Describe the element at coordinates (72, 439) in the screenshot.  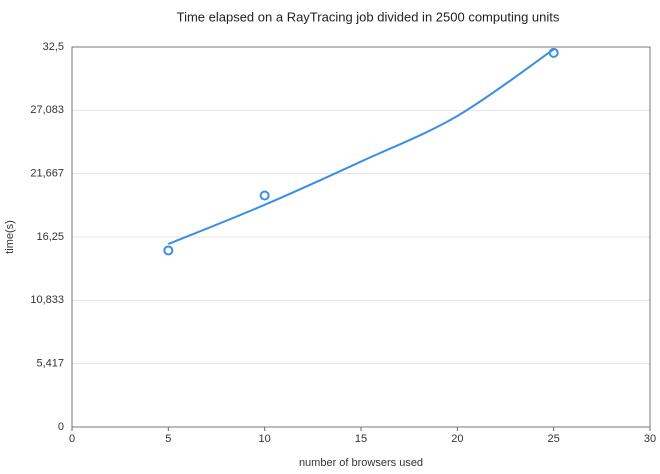
I see `x-tick-label: 0` at that location.